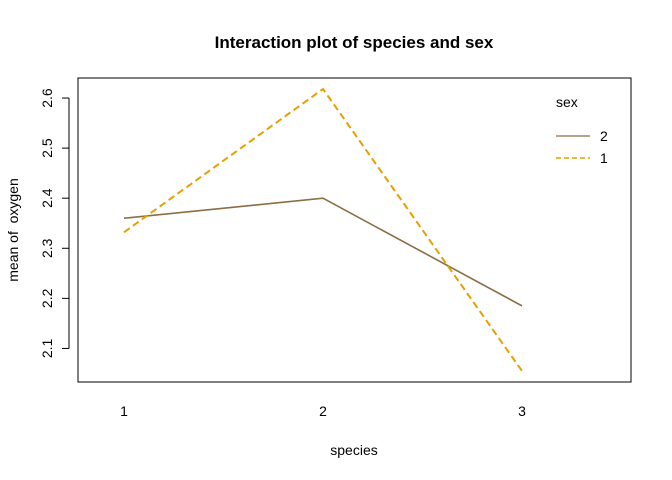 The width and height of the screenshot is (672, 480). What do you see at coordinates (47, 349) in the screenshot?
I see `y-tick-label: 2.1` at bounding box center [47, 349].